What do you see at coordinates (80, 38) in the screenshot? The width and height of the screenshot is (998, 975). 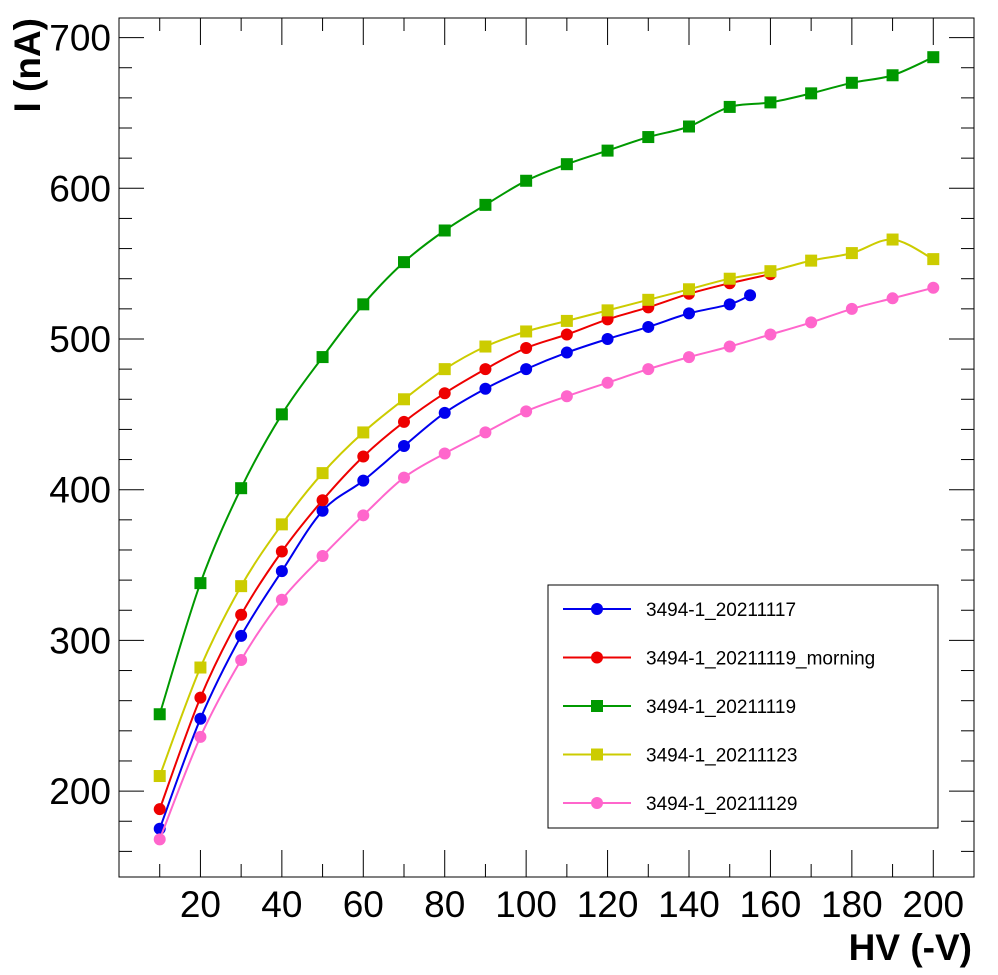 I see `y-tick-label: 700` at bounding box center [80, 38].